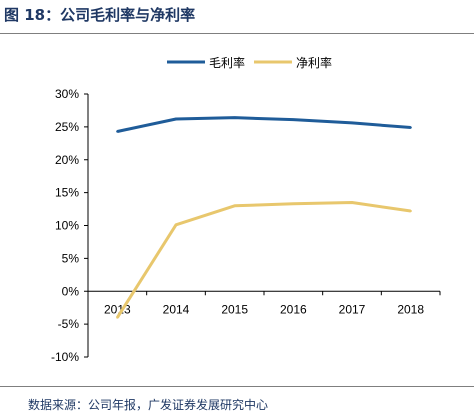  What do you see at coordinates (71, 258) in the screenshot?
I see `y-tick-label: 5%` at bounding box center [71, 258].